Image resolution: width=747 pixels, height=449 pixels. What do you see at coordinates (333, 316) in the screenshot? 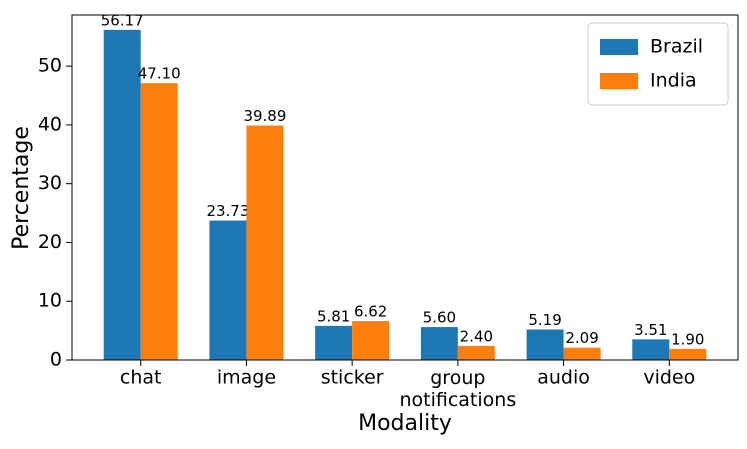
I see `value-label: 5.81` at bounding box center [333, 316].